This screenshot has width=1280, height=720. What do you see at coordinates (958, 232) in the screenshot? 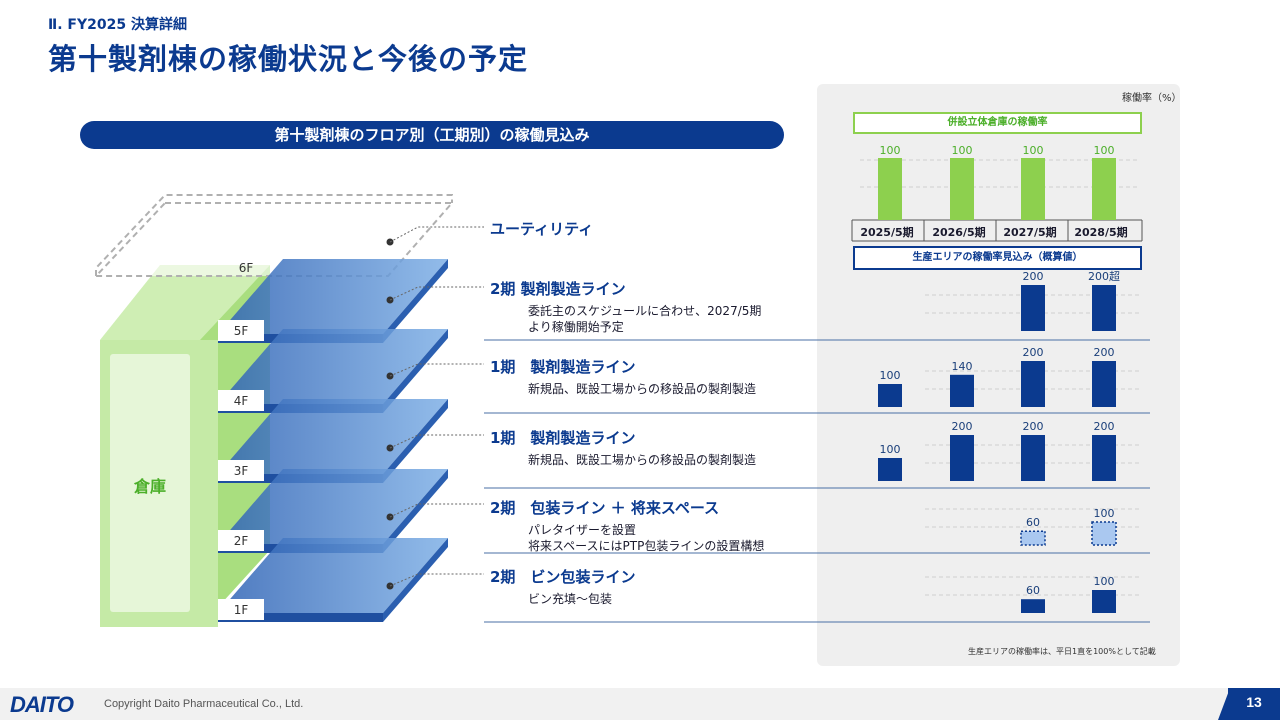
I see `category-label: 2026/5期` at bounding box center [958, 232].